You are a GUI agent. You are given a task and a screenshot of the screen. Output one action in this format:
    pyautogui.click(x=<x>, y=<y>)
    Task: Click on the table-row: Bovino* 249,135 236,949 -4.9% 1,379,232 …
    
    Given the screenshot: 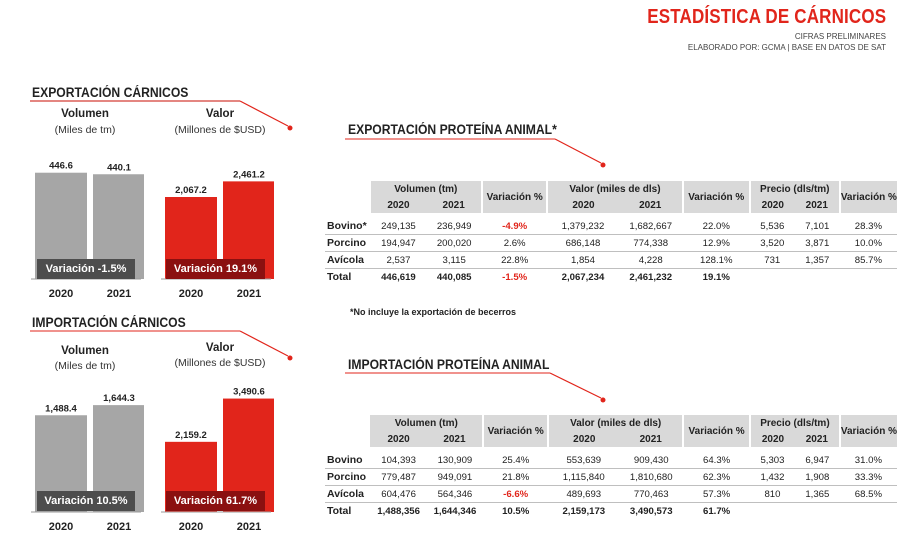 What is the action you would take?
    pyautogui.click(x=611, y=226)
    